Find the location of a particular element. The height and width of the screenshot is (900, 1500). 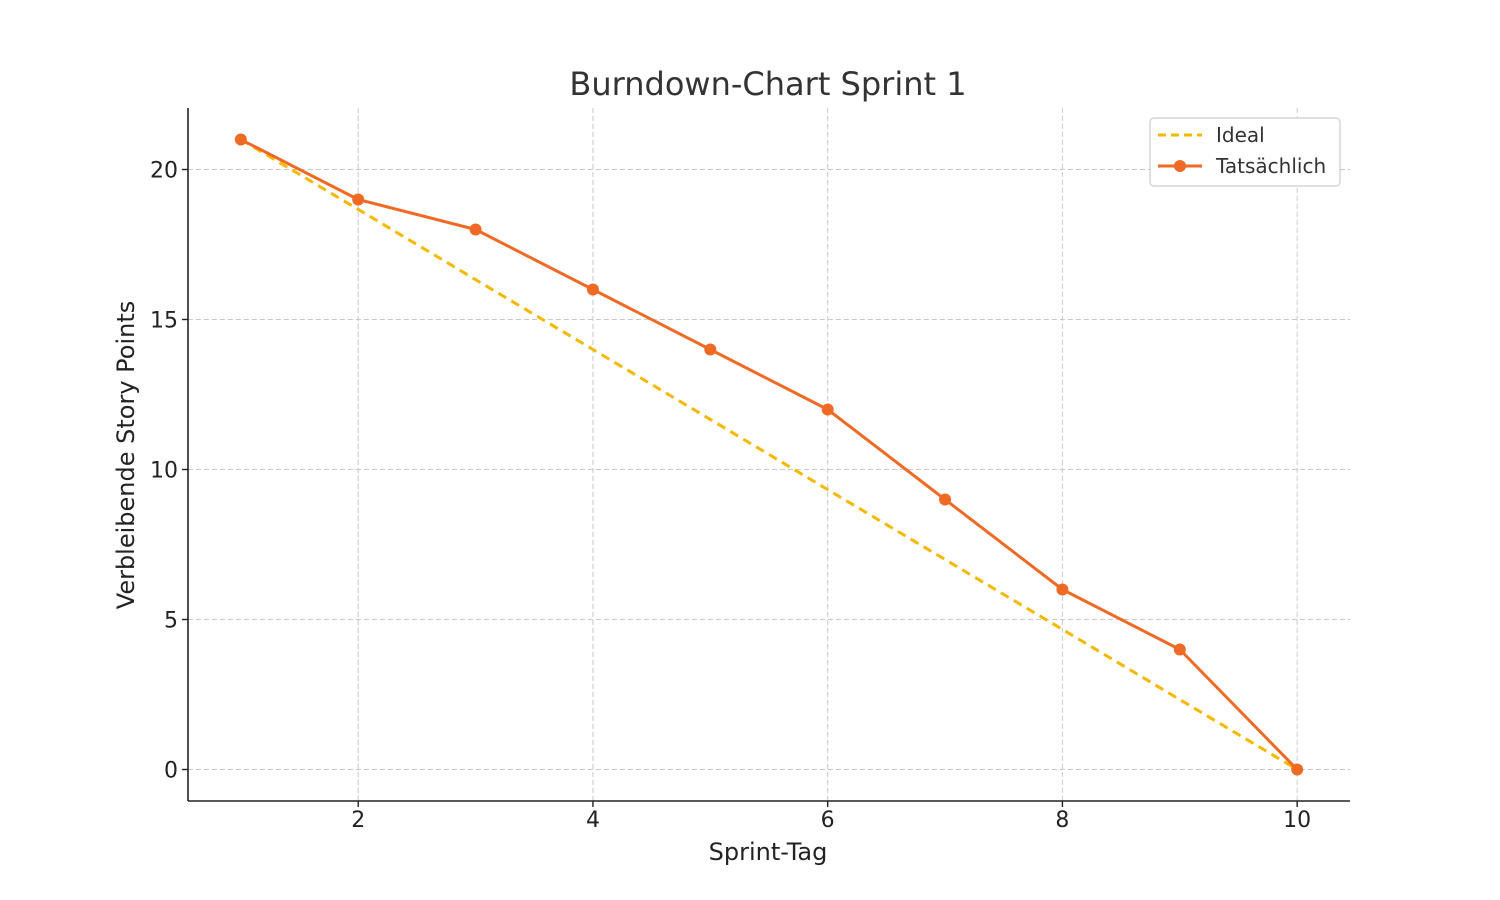

legend-actual-marker is located at coordinates (1180, 166).